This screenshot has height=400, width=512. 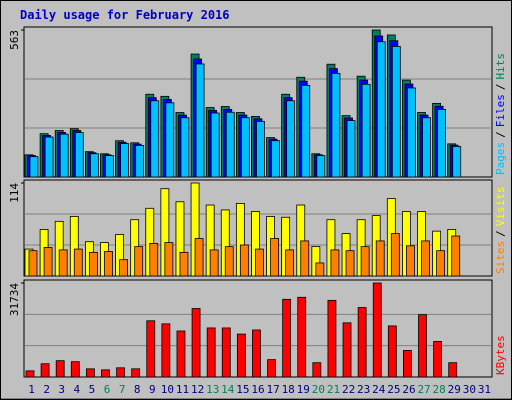 What do you see at coordinates (152, 389) in the screenshot?
I see `x-tick-label: 9` at bounding box center [152, 389].